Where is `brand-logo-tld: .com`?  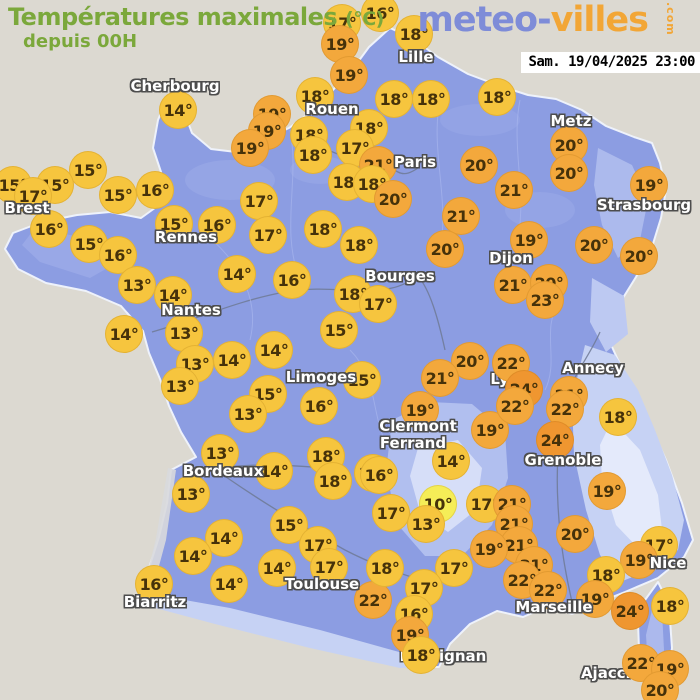
brand-logo-tld: .com is located at coordinates (670, 19).